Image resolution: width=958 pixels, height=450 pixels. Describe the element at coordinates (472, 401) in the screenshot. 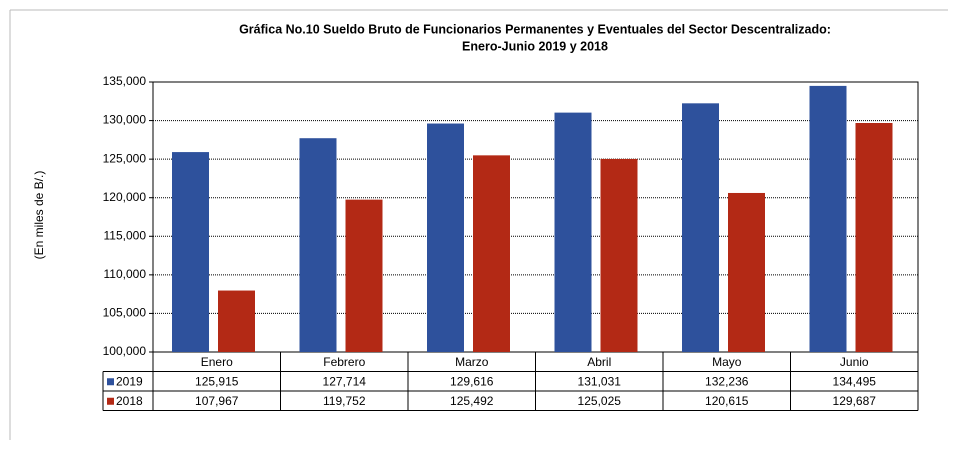

I see `data-label: 125,492` at that location.